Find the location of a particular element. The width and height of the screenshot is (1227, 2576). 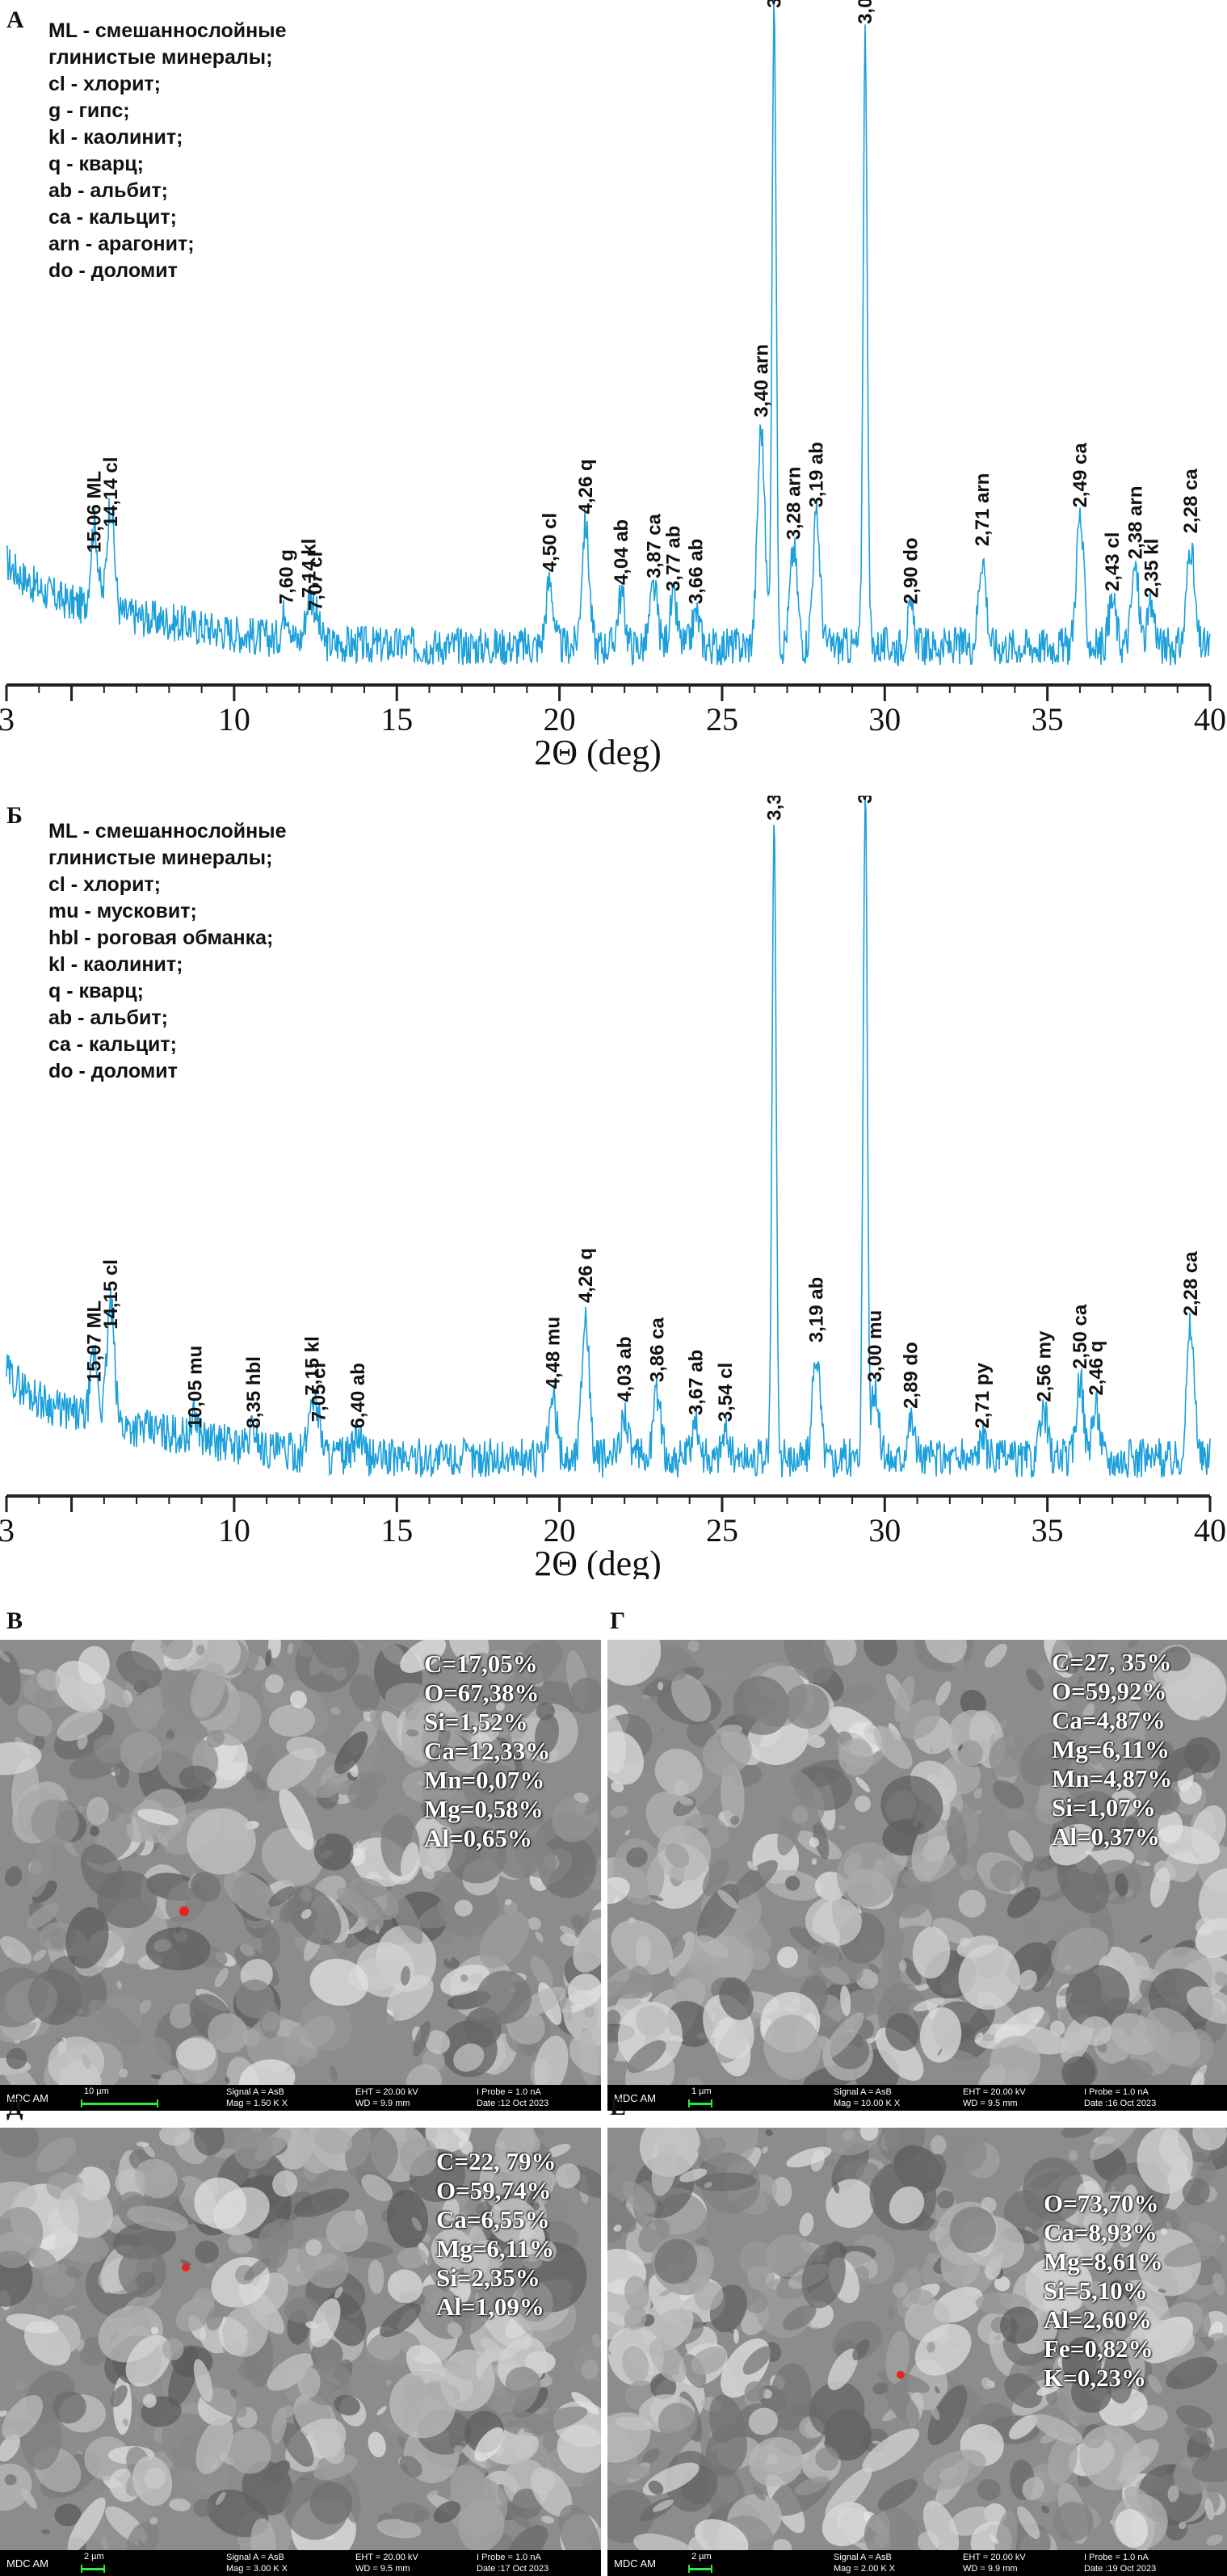

legend-line: ab - альбит; is located at coordinates (108, 190).